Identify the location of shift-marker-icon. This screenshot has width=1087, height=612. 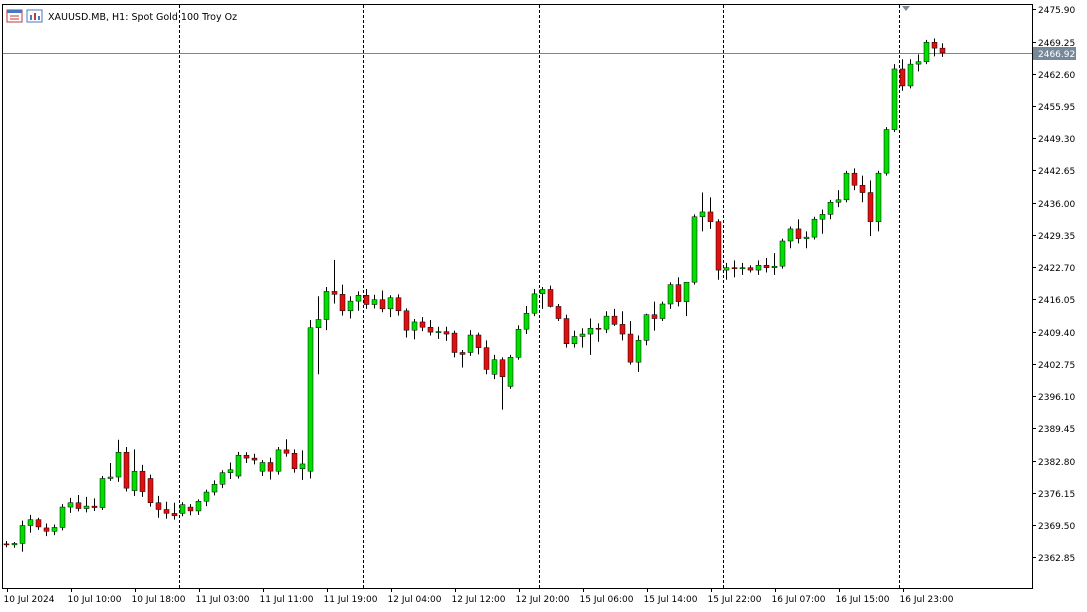
(906, 8).